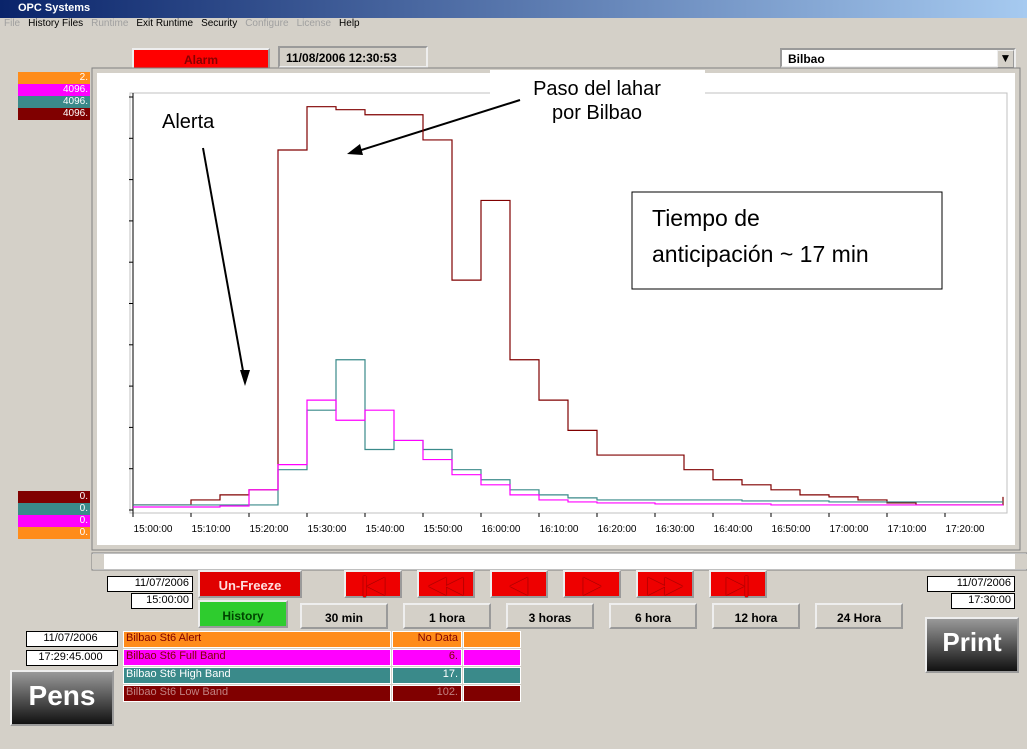 Image resolution: width=1027 pixels, height=749 pixels. What do you see at coordinates (153, 529) in the screenshot?
I see `x-tick-label: 15:00:00` at bounding box center [153, 529].